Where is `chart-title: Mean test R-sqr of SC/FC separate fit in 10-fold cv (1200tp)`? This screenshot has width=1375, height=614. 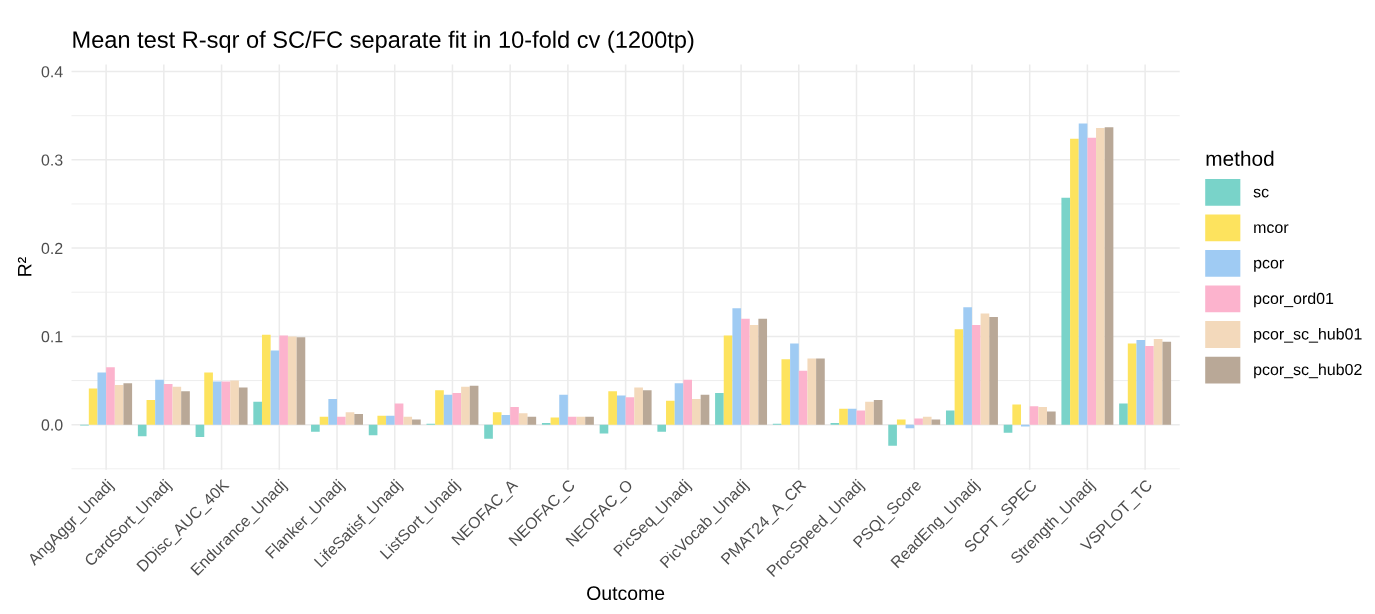
chart-title: Mean test R-sqr of SC/FC separate fit in 10-fold cv (1200tp) is located at coordinates (383, 41).